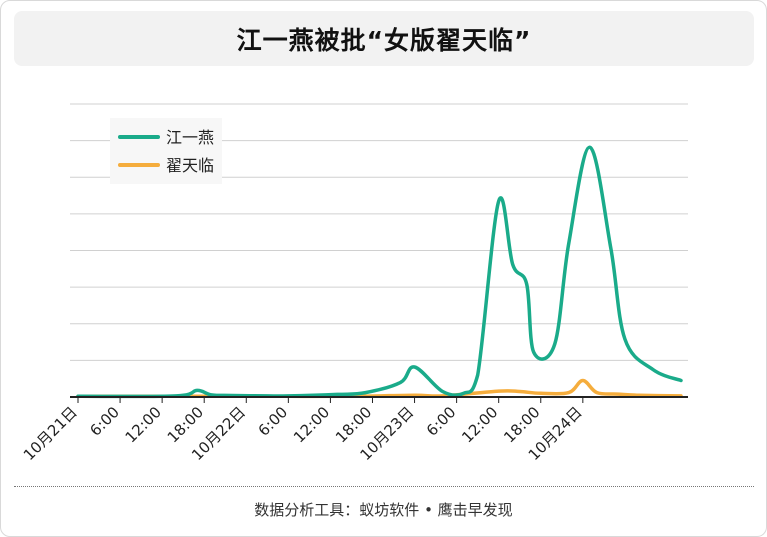  I want to click on legend-label: 翟天临, so click(190, 165).